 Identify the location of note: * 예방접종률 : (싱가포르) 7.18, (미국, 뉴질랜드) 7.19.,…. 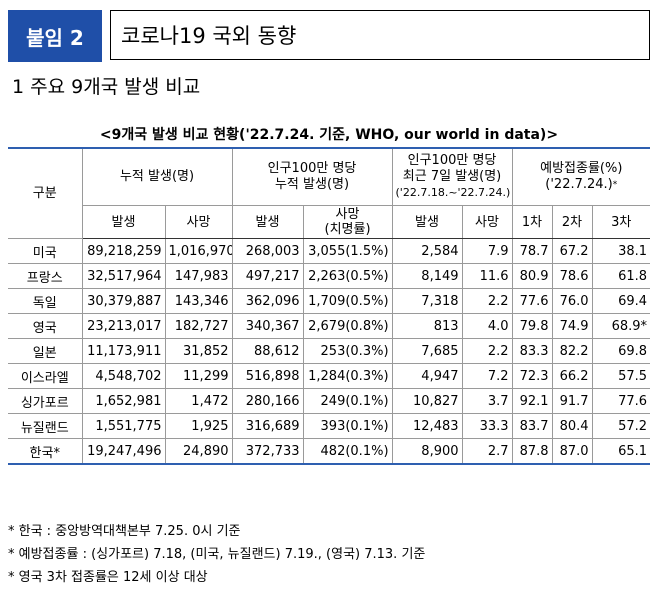
(217, 554).